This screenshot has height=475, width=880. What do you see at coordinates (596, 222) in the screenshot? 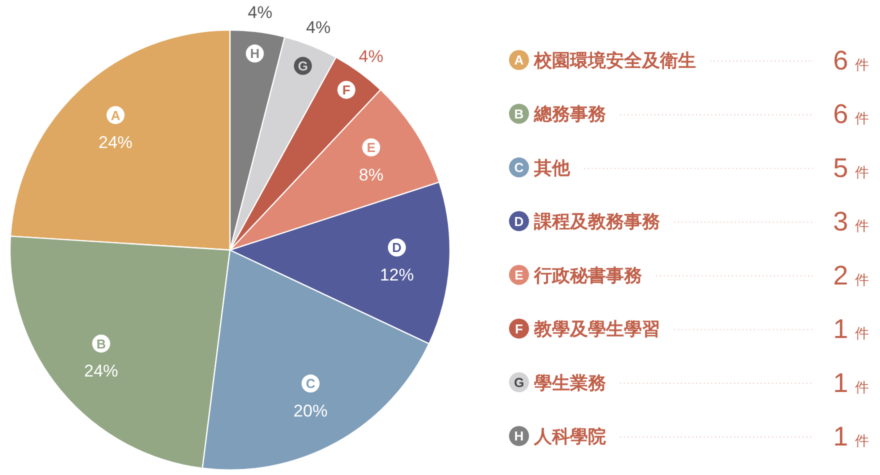
I see `legend-label: 課程及教務事務` at bounding box center [596, 222].